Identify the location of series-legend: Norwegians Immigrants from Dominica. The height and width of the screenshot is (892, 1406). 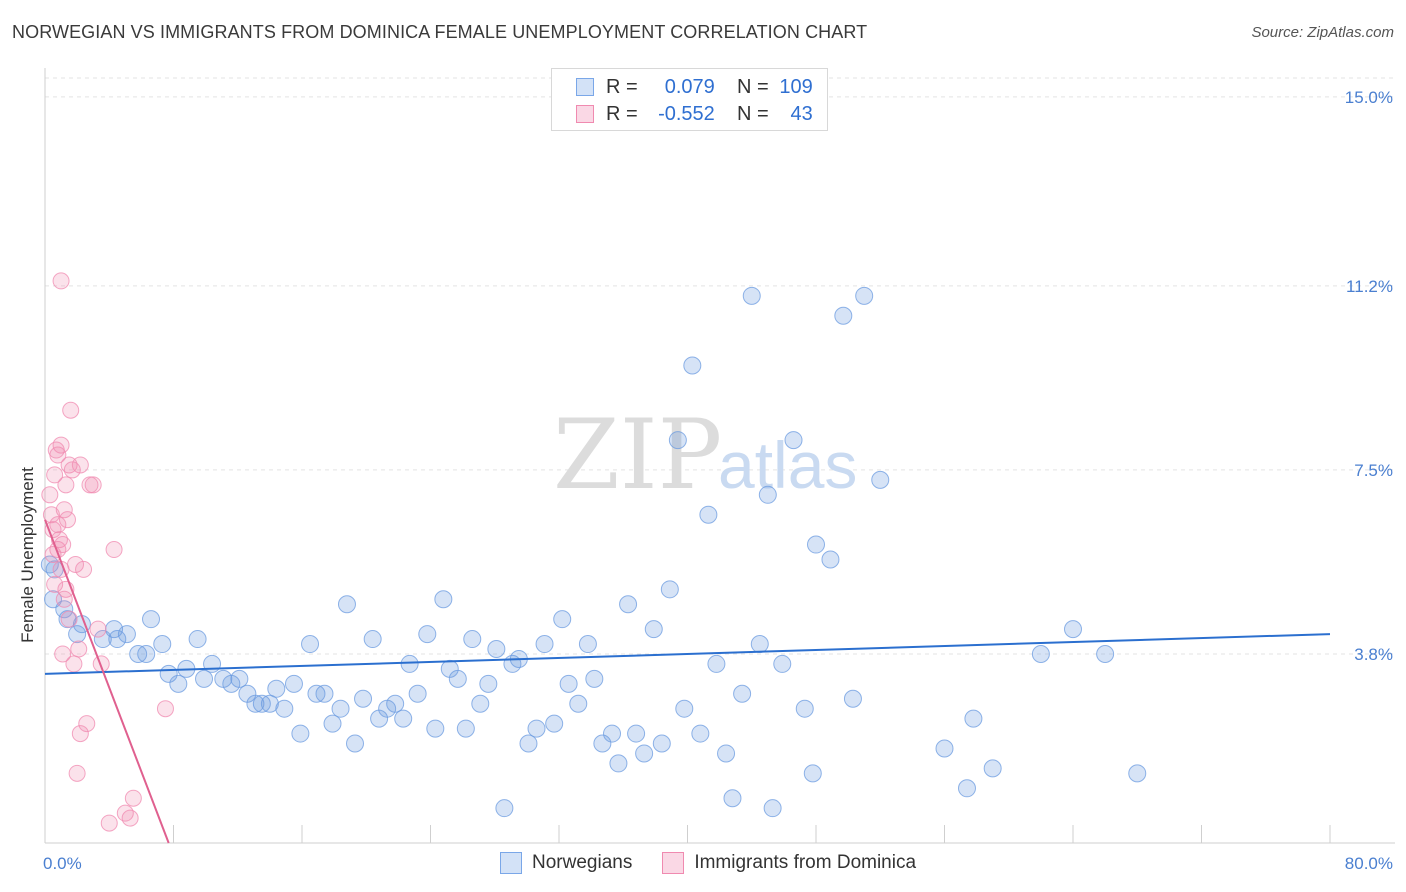
(723, 863).